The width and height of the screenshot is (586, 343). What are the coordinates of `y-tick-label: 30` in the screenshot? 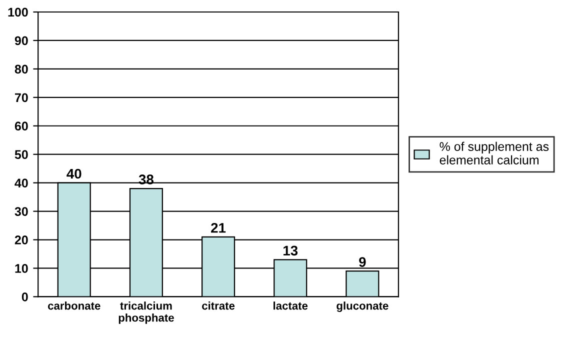 It's located at (21, 211).